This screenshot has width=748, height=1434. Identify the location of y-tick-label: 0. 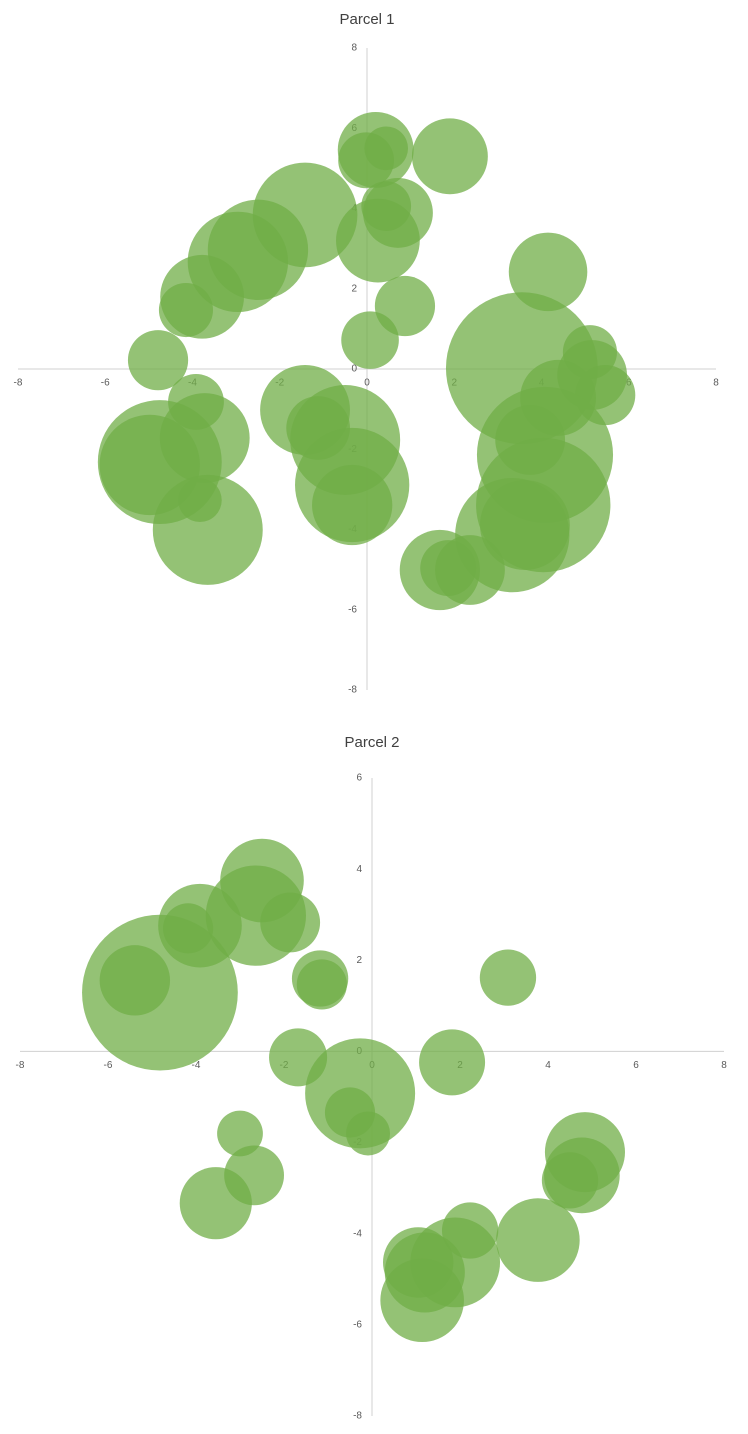
(354, 369).